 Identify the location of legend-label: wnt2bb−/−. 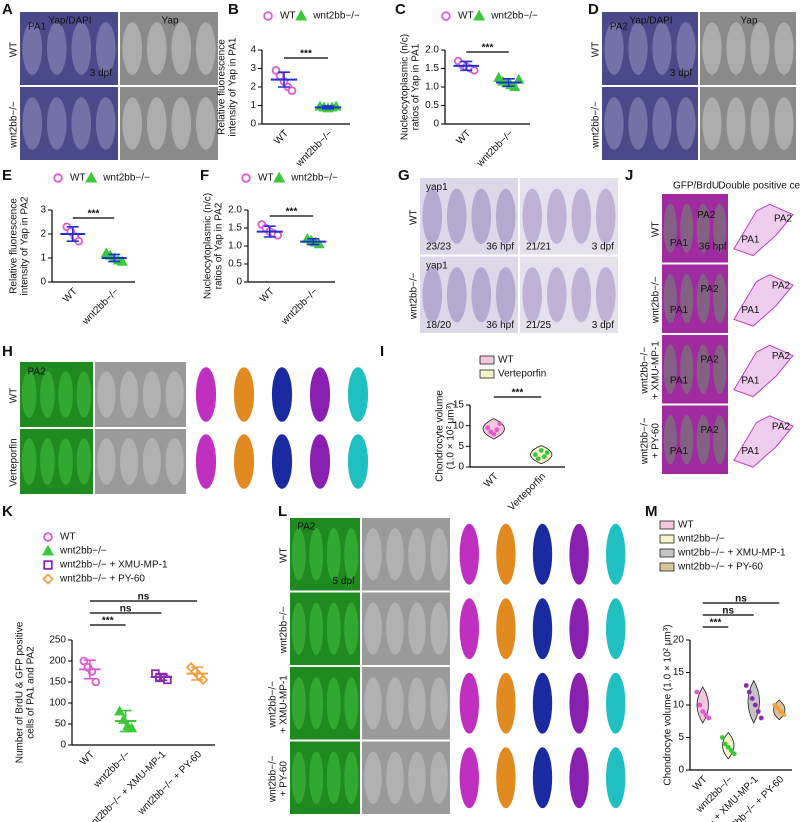
(336, 16).